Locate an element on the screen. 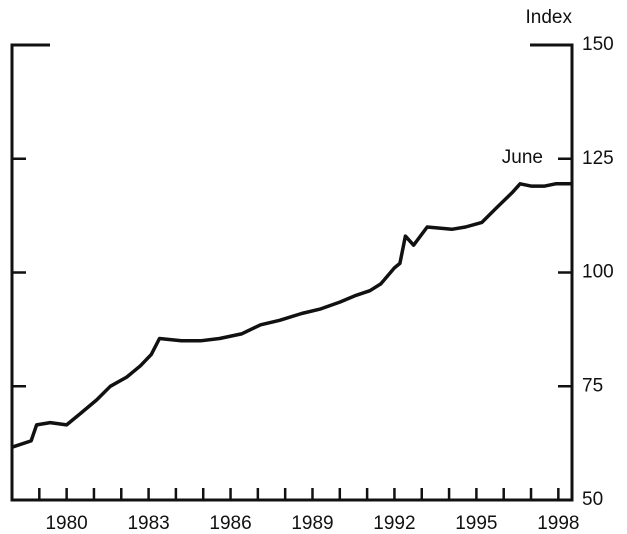 The height and width of the screenshot is (534, 627). x-tick-label: 1992 is located at coordinates (394, 523).